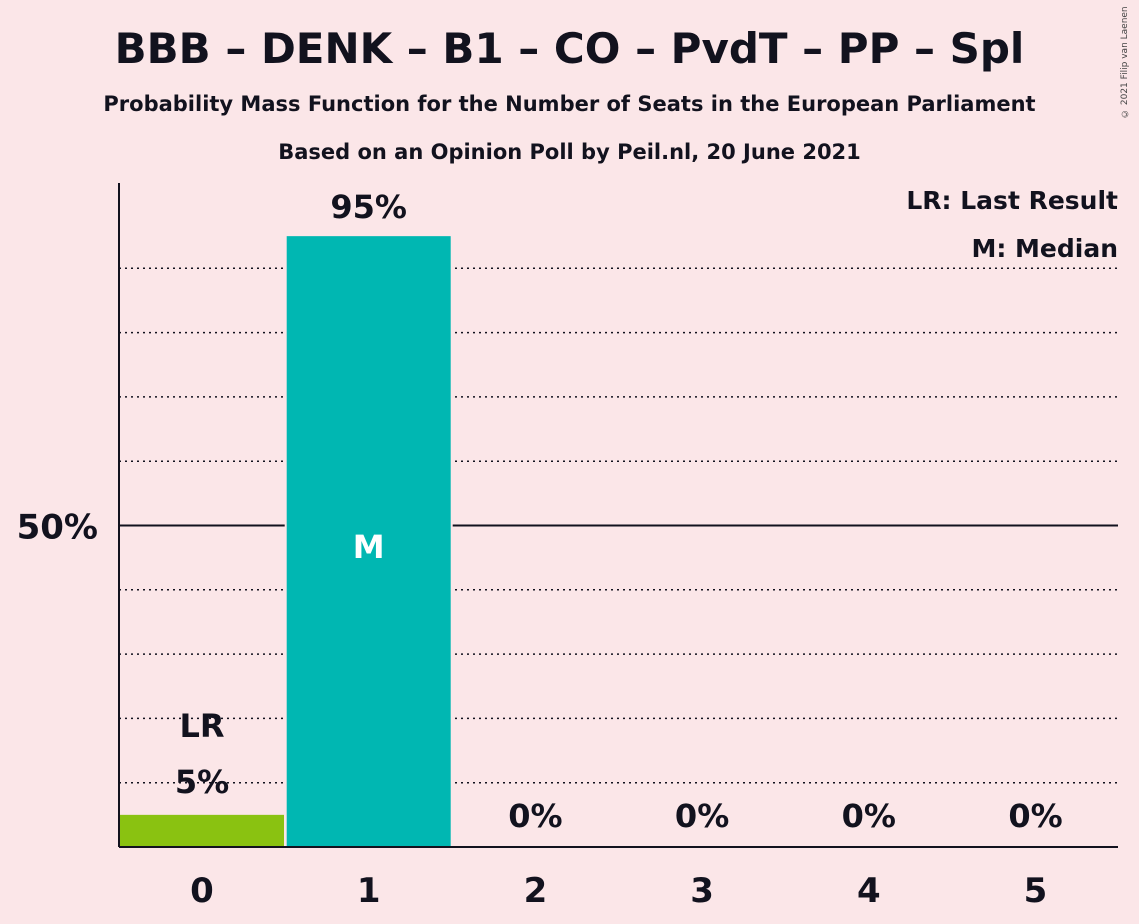  I want to click on x-tick-label: 4, so click(869, 891).